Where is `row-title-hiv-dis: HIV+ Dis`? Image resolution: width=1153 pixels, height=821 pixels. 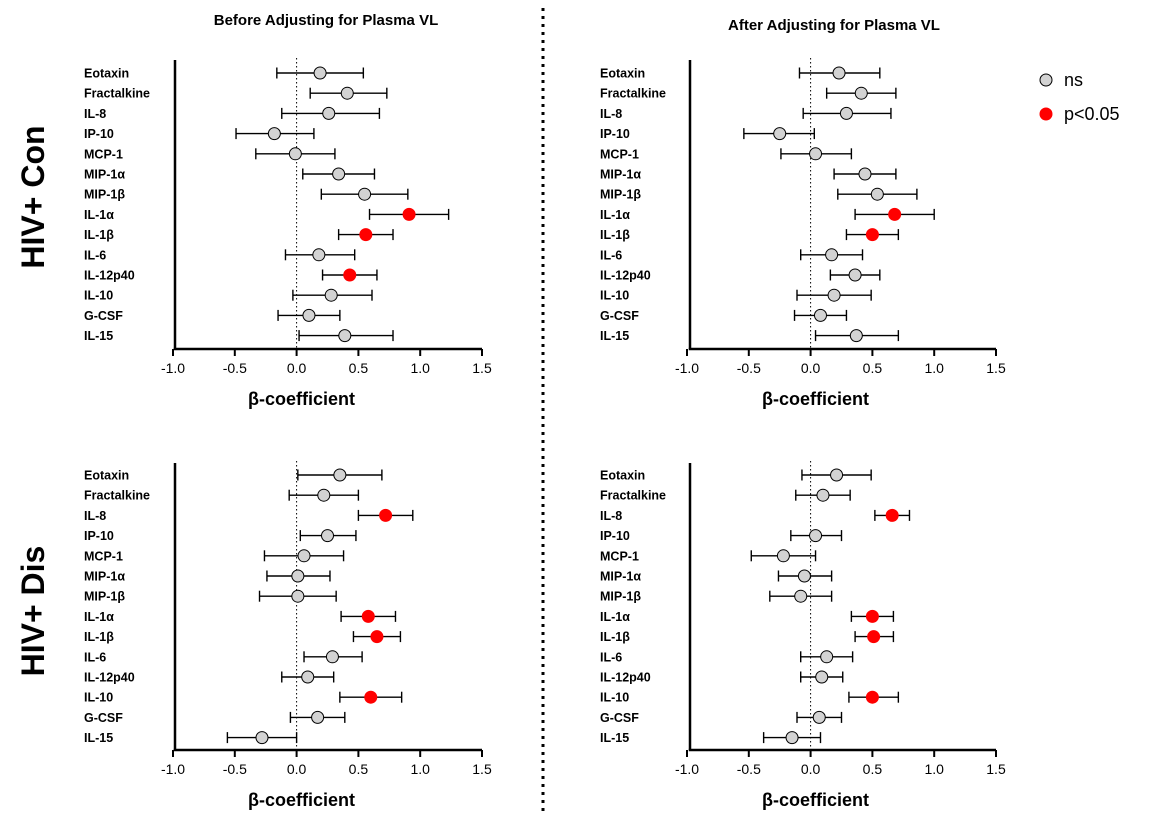
row-title-hiv-dis: HIV+ Dis is located at coordinates (33, 611).